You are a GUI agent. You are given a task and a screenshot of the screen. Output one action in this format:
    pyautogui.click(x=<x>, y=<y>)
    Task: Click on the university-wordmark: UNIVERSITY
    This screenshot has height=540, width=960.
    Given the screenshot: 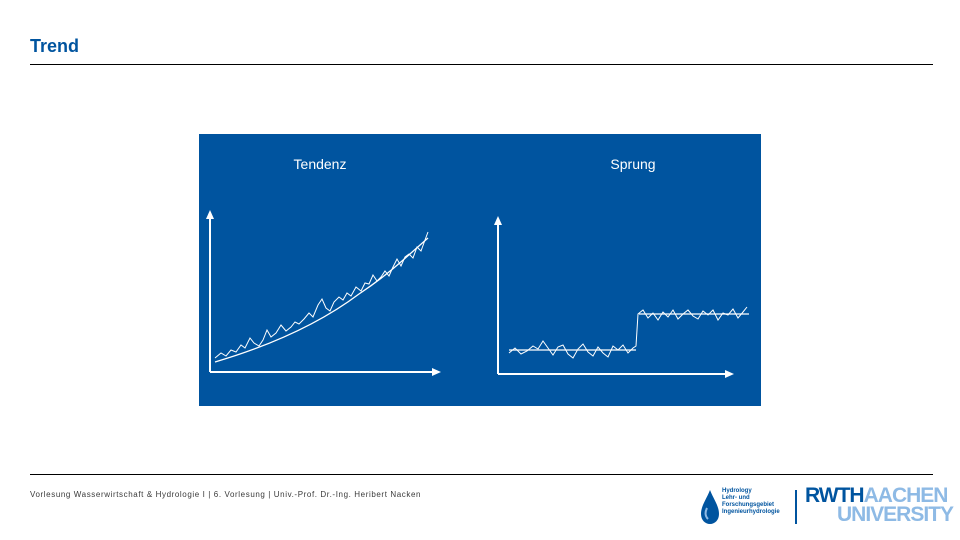 What is the action you would take?
    pyautogui.click(x=895, y=514)
    